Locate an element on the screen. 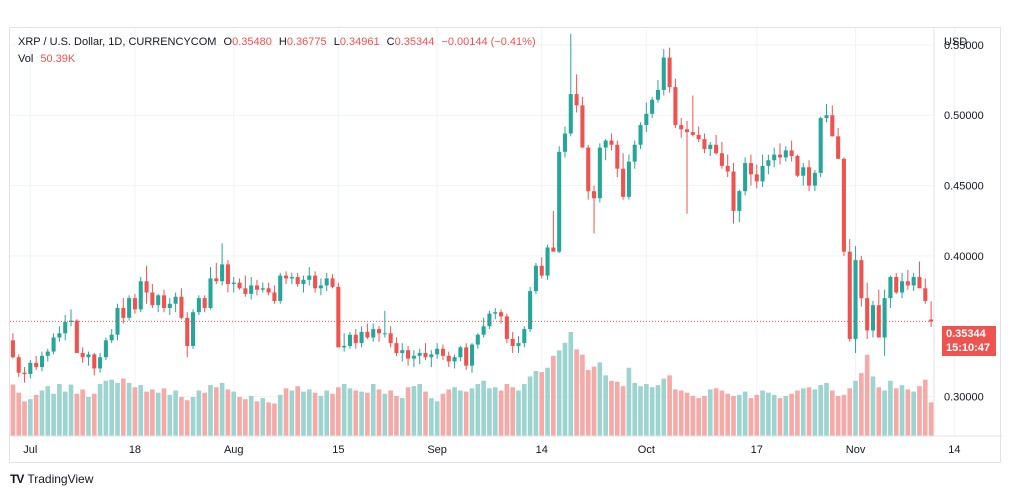  tradingview-logo: TV TradingView is located at coordinates (51, 479).